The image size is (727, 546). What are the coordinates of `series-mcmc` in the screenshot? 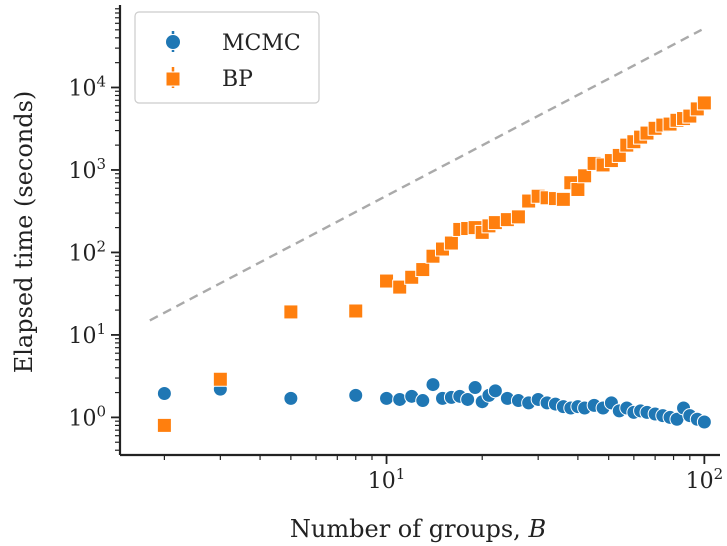 It's located at (434, 403).